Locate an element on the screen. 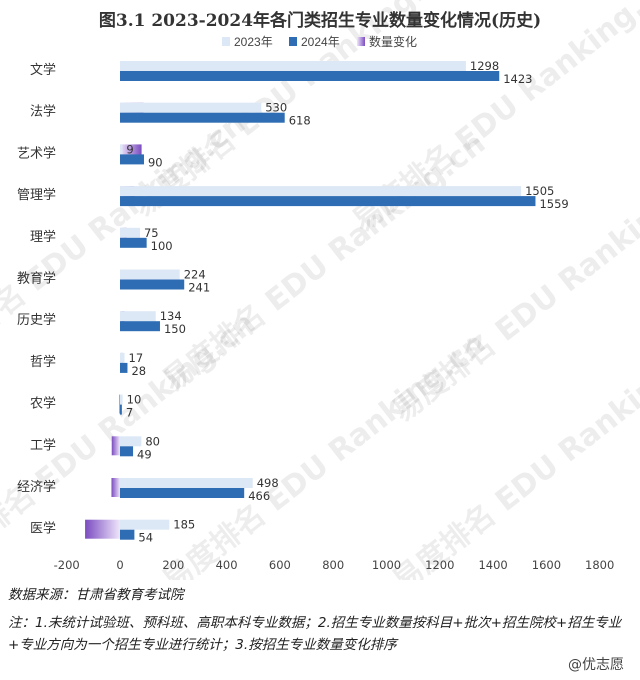  data-label-2024: 618 is located at coordinates (300, 121).